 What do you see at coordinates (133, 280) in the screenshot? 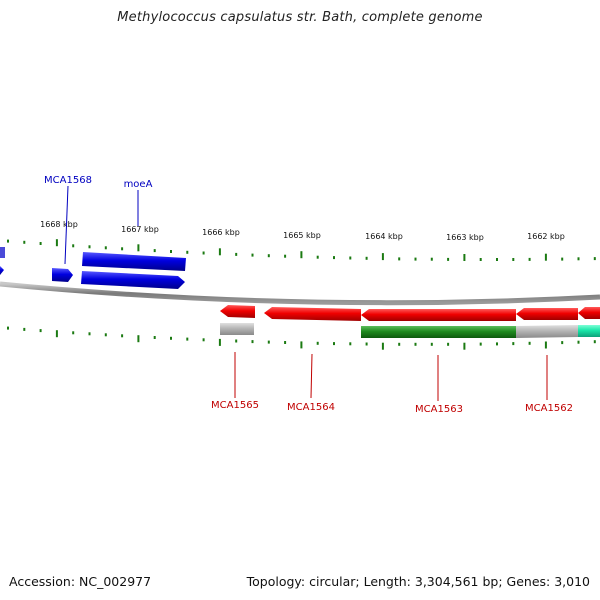
I see `gene-feature-moeA-lower` at bounding box center [133, 280].